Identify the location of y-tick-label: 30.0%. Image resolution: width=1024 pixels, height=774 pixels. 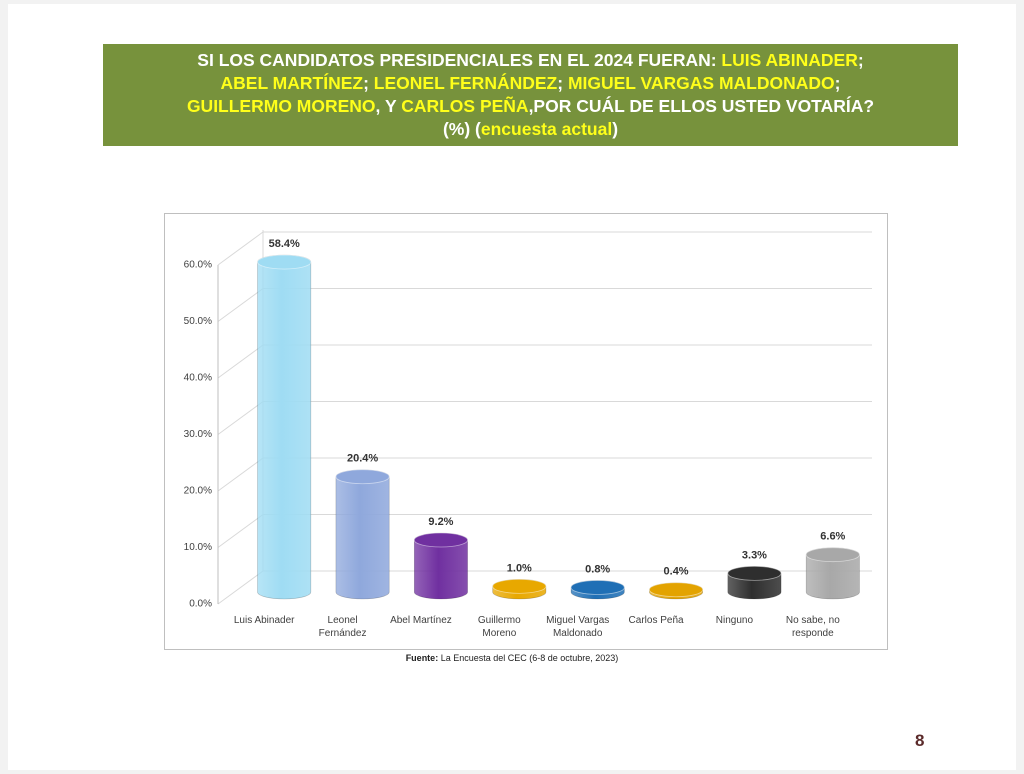
(198, 434).